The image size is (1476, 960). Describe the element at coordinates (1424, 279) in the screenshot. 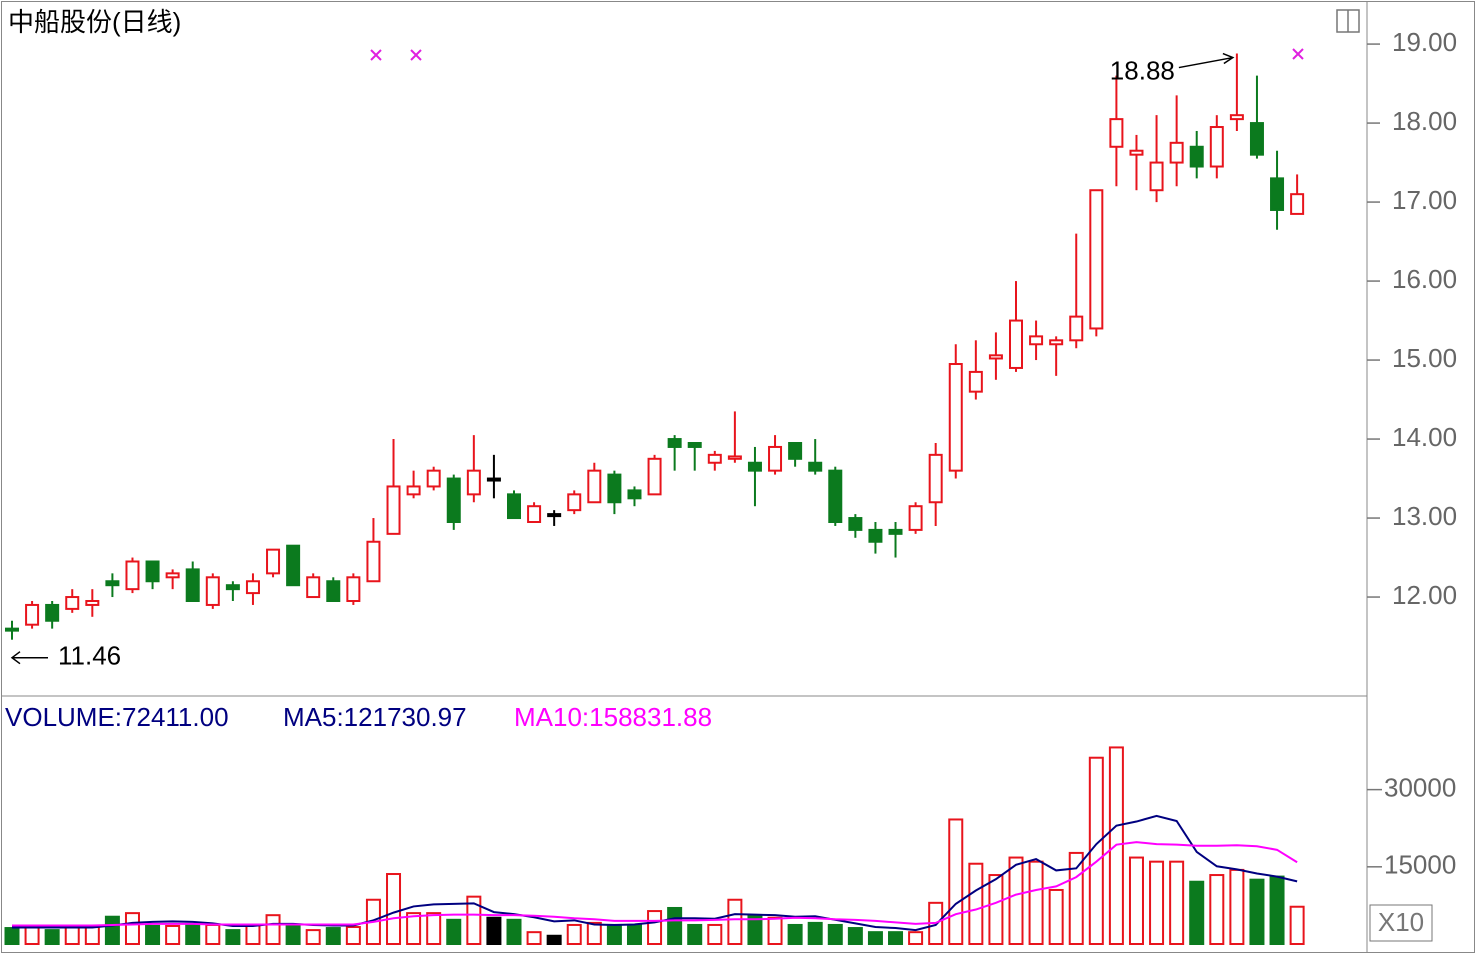

I see `y-tick-label: 16.00` at that location.